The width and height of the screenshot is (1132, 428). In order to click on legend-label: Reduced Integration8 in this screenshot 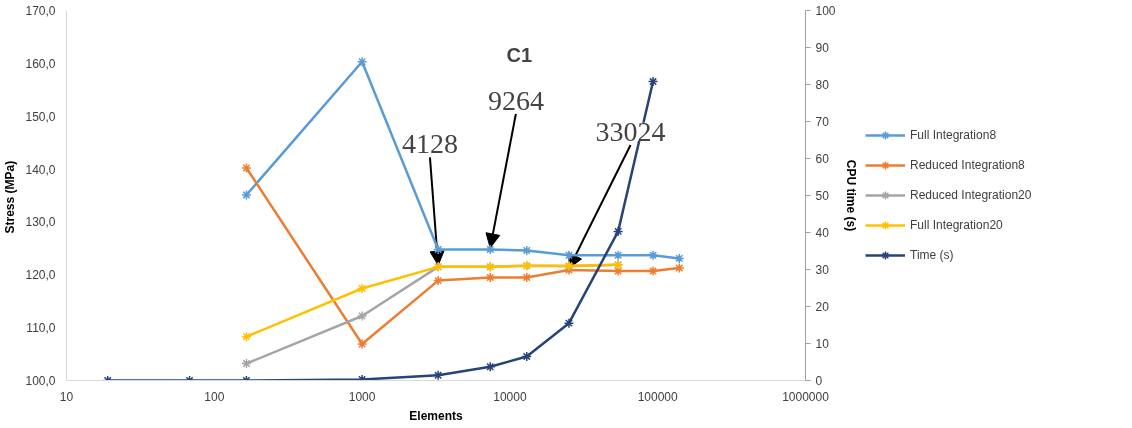, I will do `click(967, 165)`.